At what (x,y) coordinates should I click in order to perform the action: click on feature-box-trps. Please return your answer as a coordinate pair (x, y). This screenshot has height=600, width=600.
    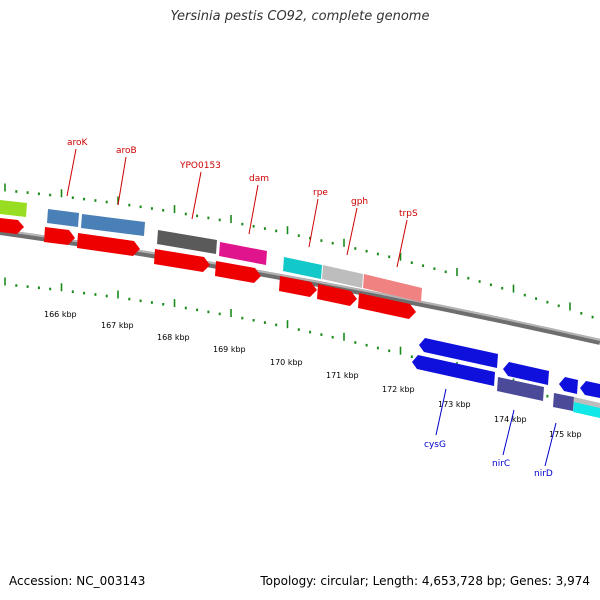
    Looking at the image, I should click on (392, 288).